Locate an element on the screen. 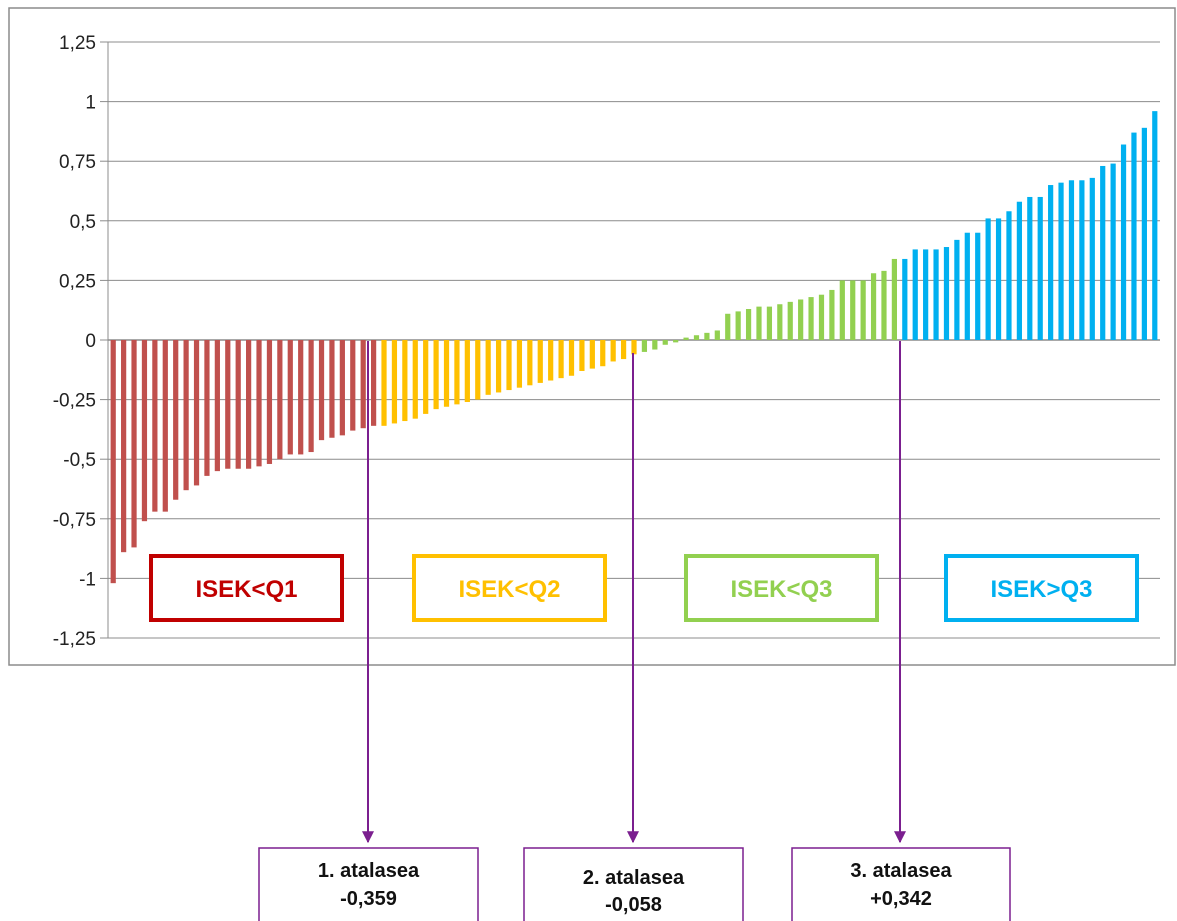 This screenshot has width=1177, height=921. threshold-value: -0,359 is located at coordinates (368, 899).